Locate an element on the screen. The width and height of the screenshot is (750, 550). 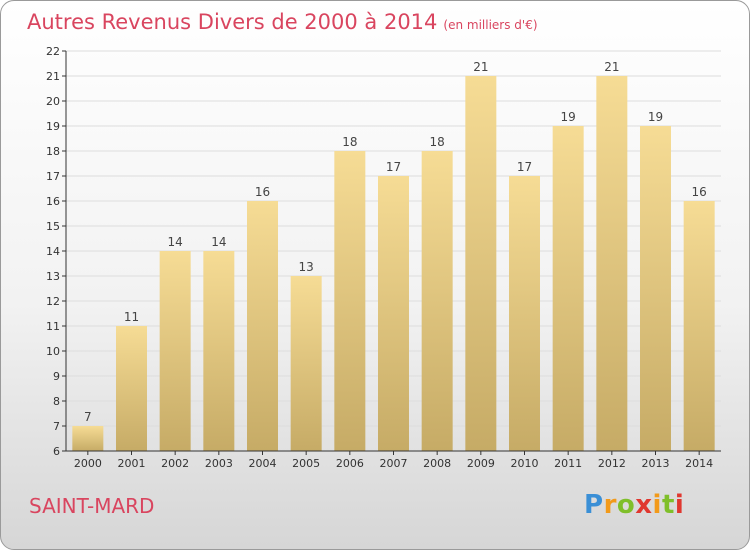
logo-letter: t is located at coordinates (668, 505).